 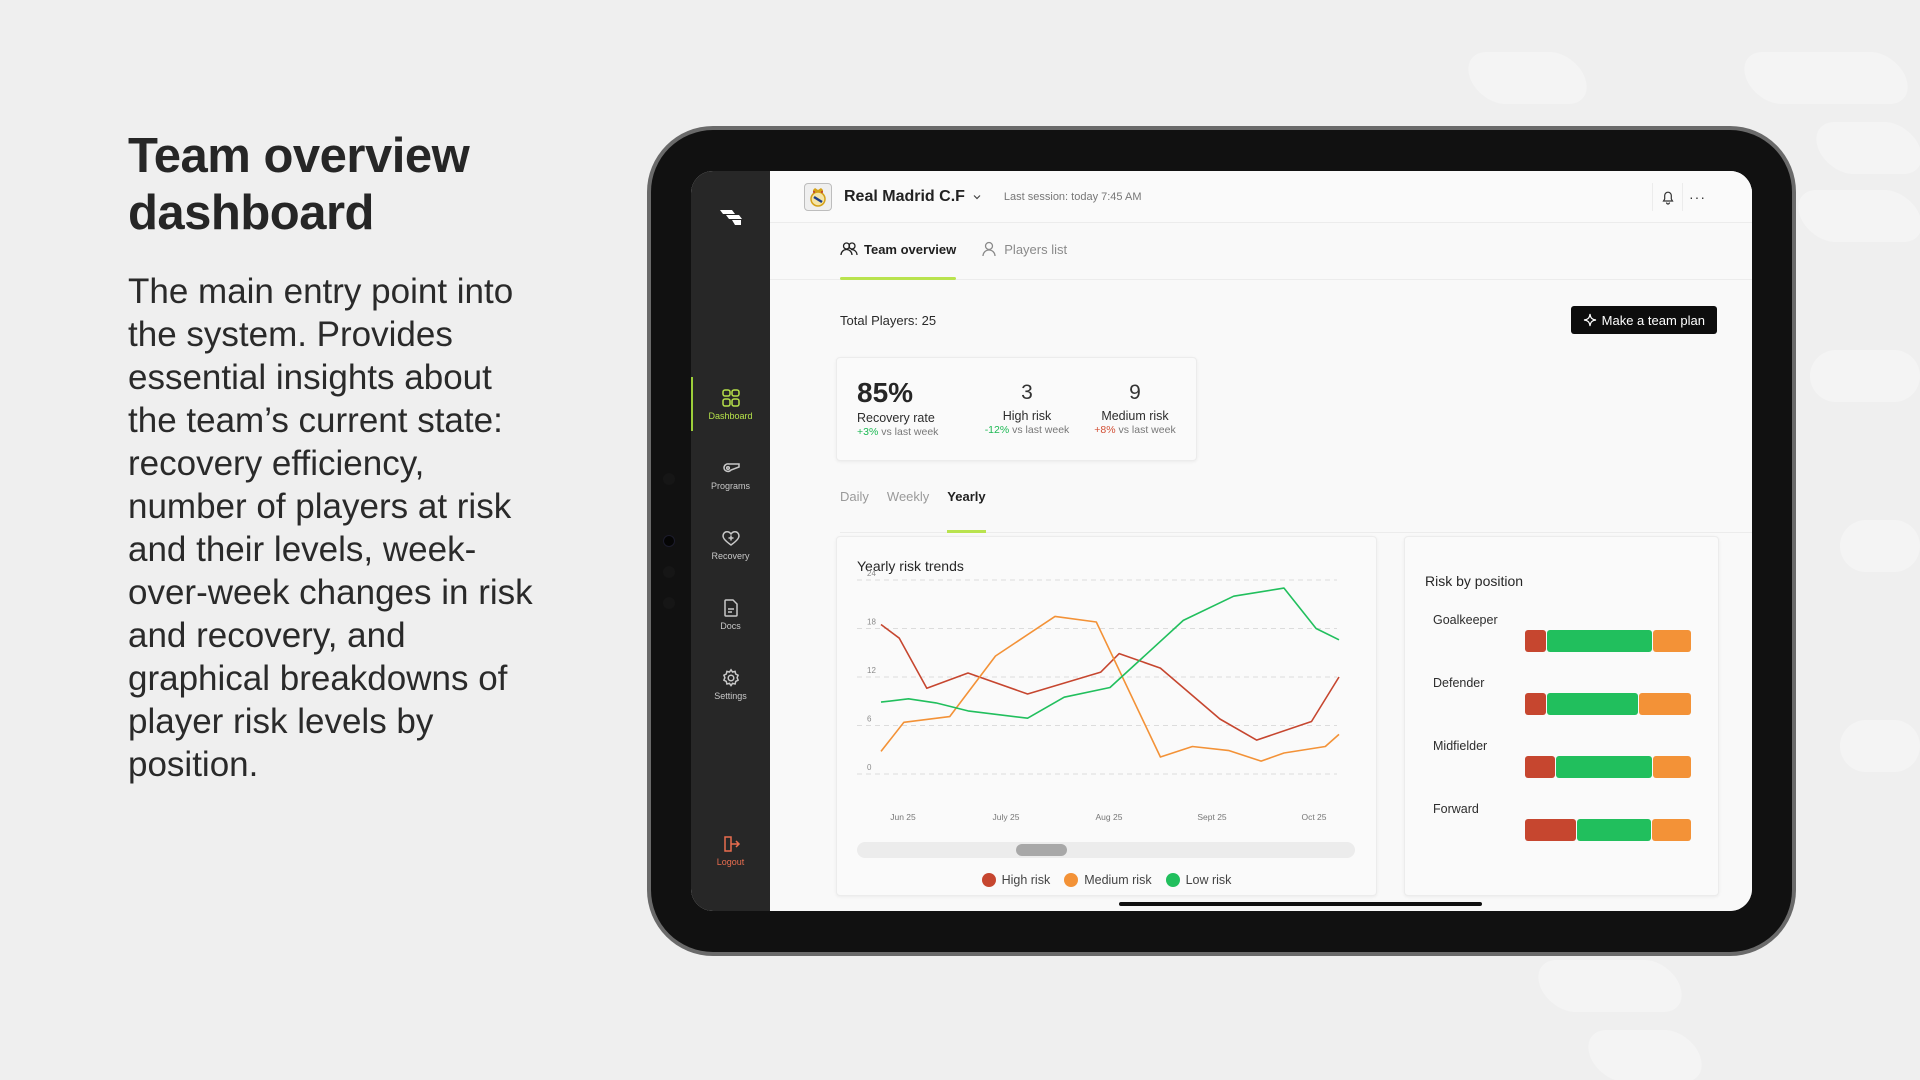 What do you see at coordinates (1135, 416) in the screenshot?
I see `kpi-label: Medium risk` at bounding box center [1135, 416].